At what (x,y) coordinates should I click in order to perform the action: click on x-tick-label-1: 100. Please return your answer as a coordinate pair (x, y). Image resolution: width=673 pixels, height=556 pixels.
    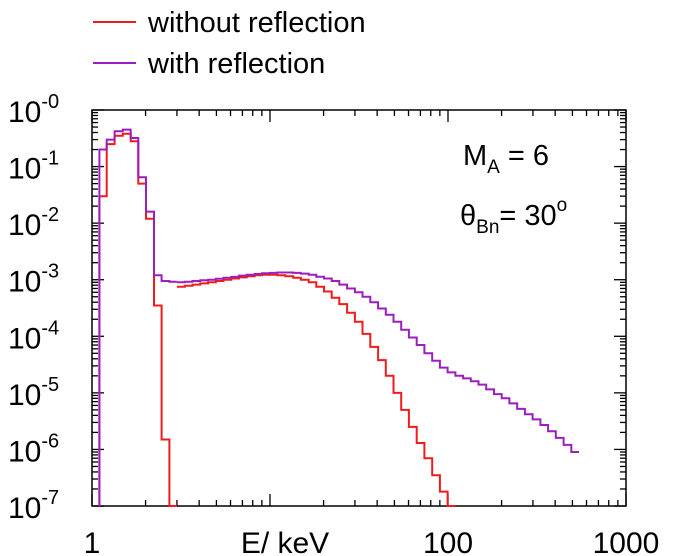
    Looking at the image, I should click on (448, 541).